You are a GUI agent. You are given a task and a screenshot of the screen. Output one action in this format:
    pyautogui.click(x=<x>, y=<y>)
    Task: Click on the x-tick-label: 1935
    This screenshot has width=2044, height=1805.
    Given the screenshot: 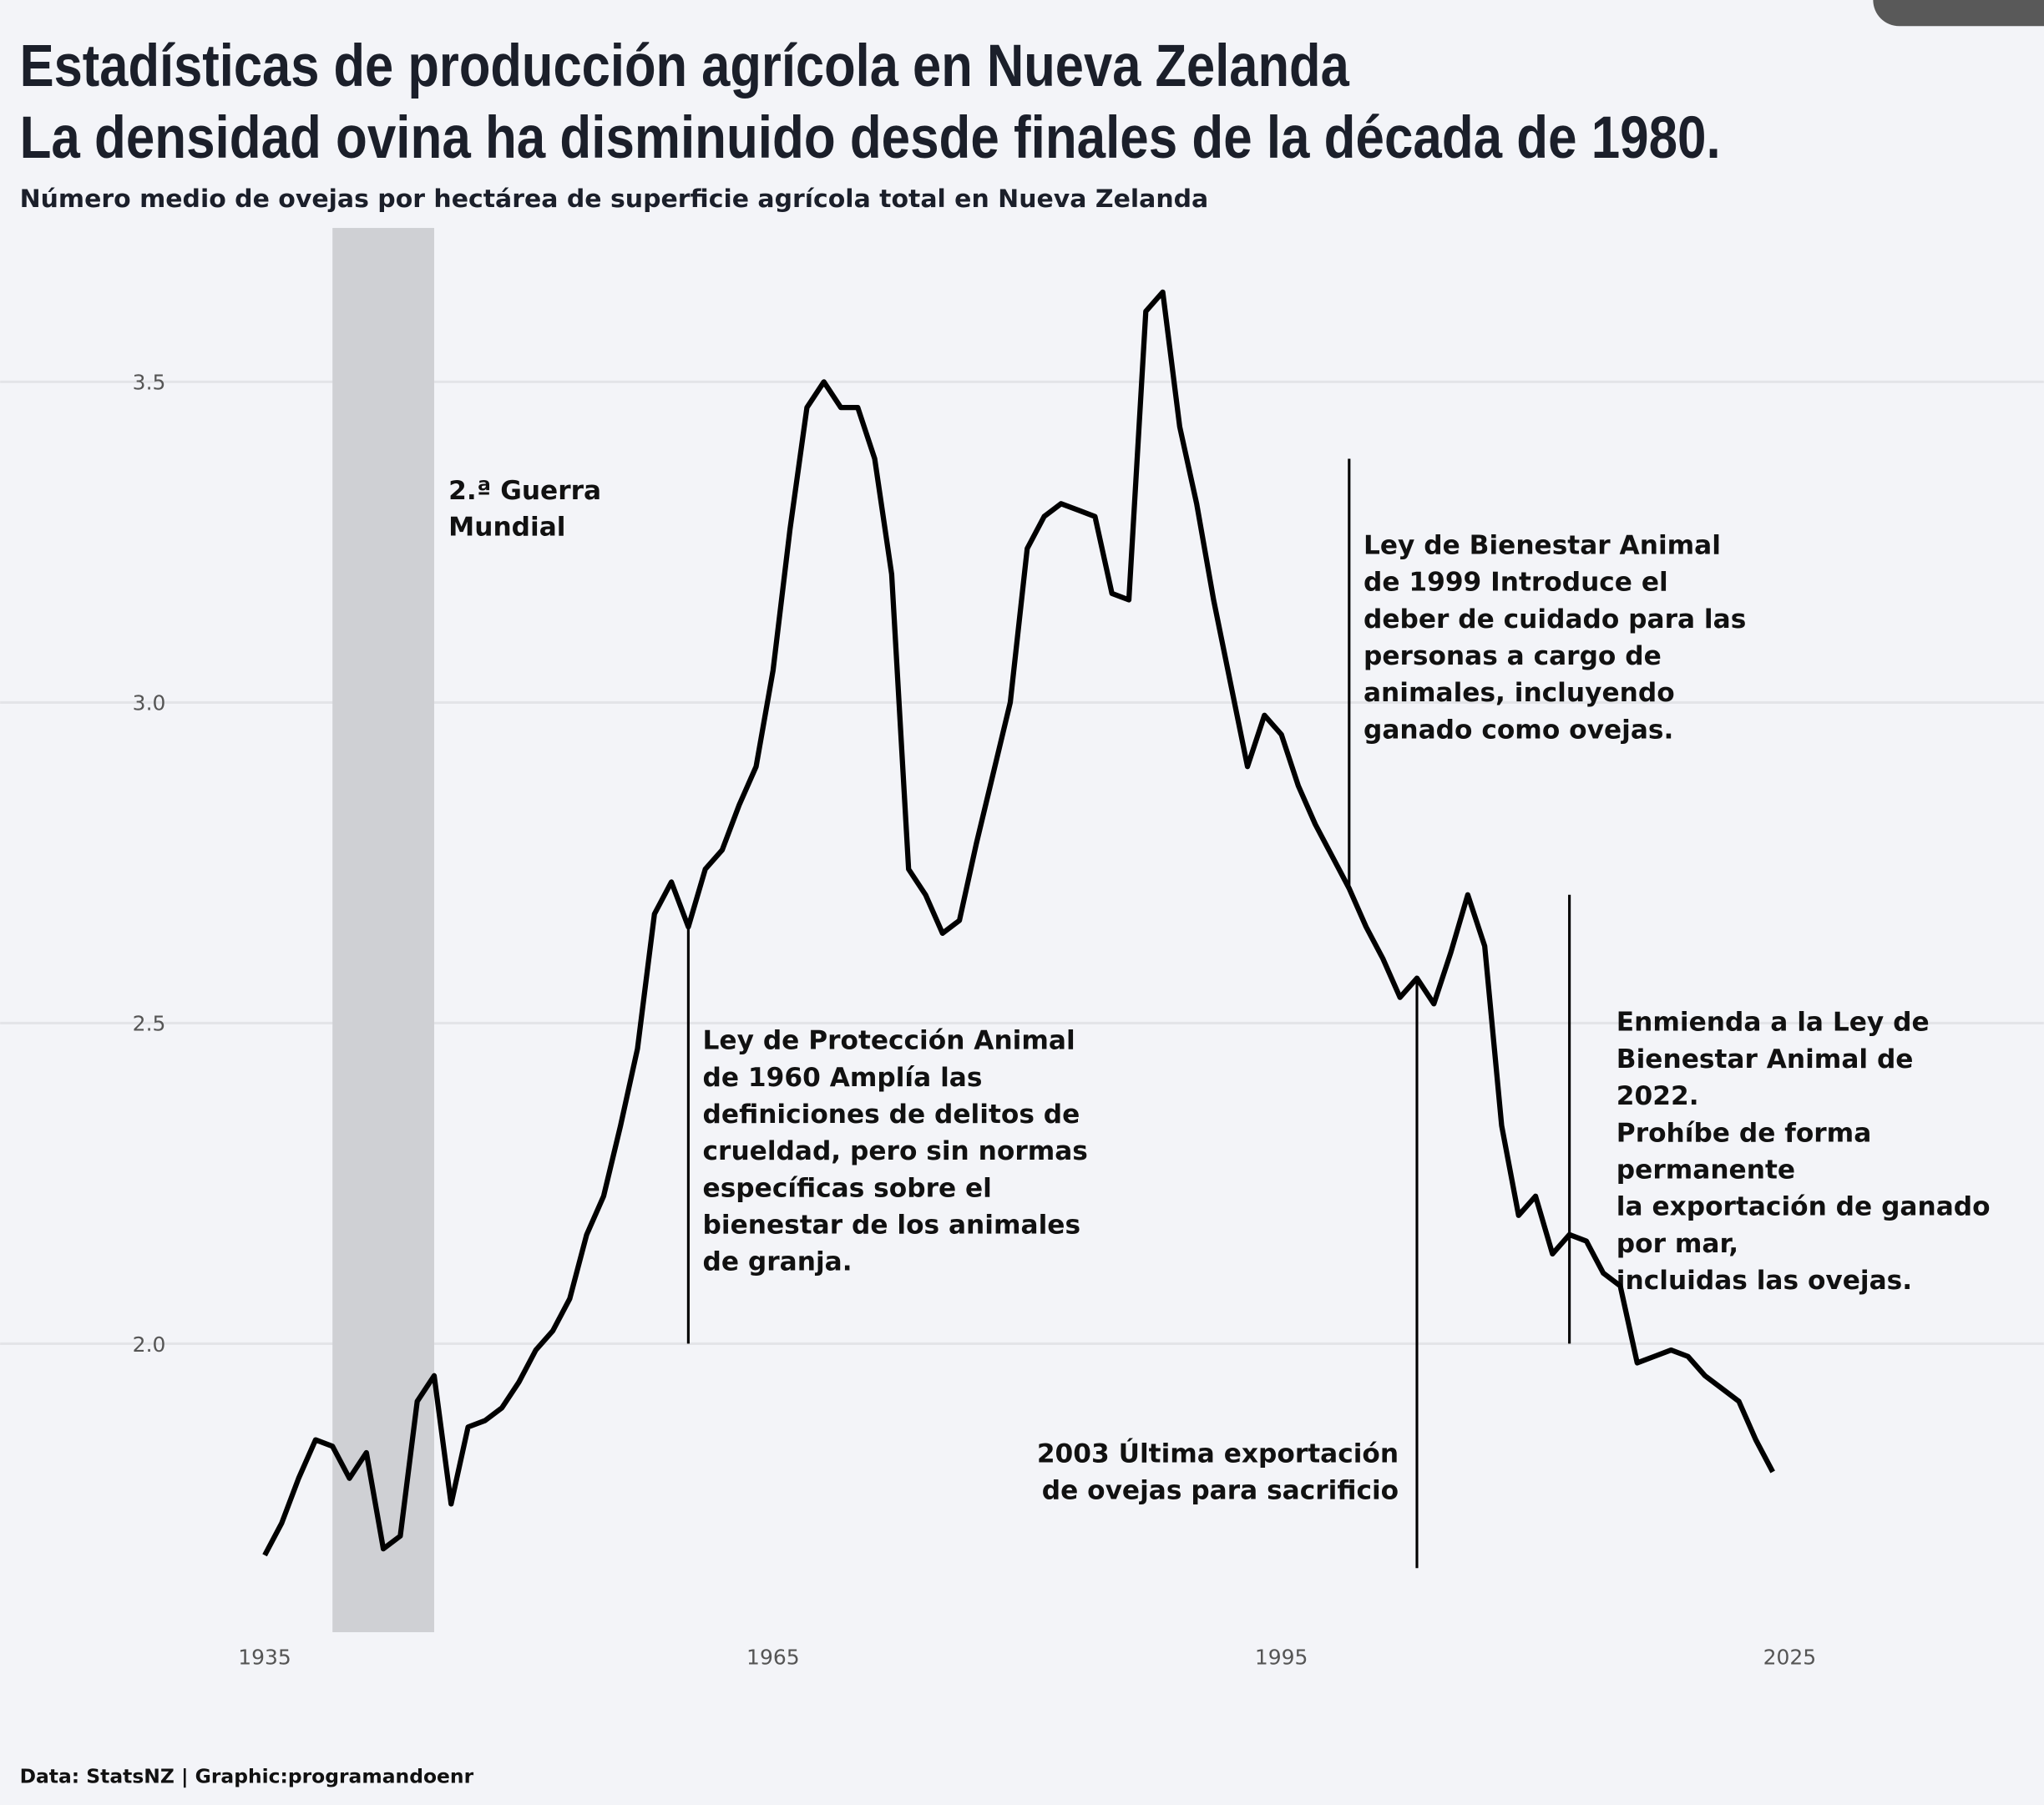 What is the action you would take?
    pyautogui.click(x=264, y=1657)
    